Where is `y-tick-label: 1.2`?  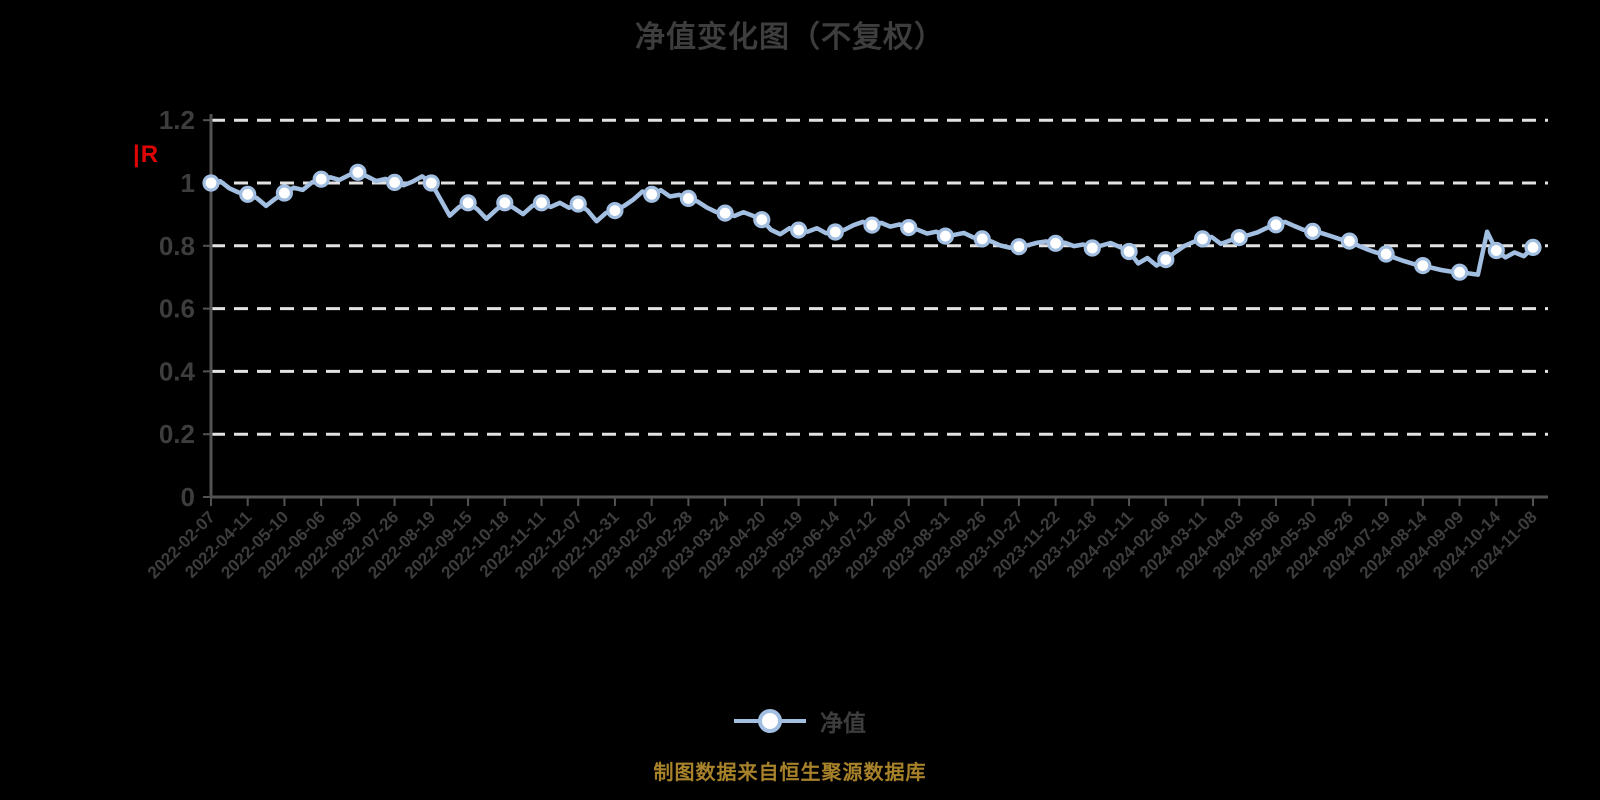
y-tick-label: 1.2 is located at coordinates (177, 120).